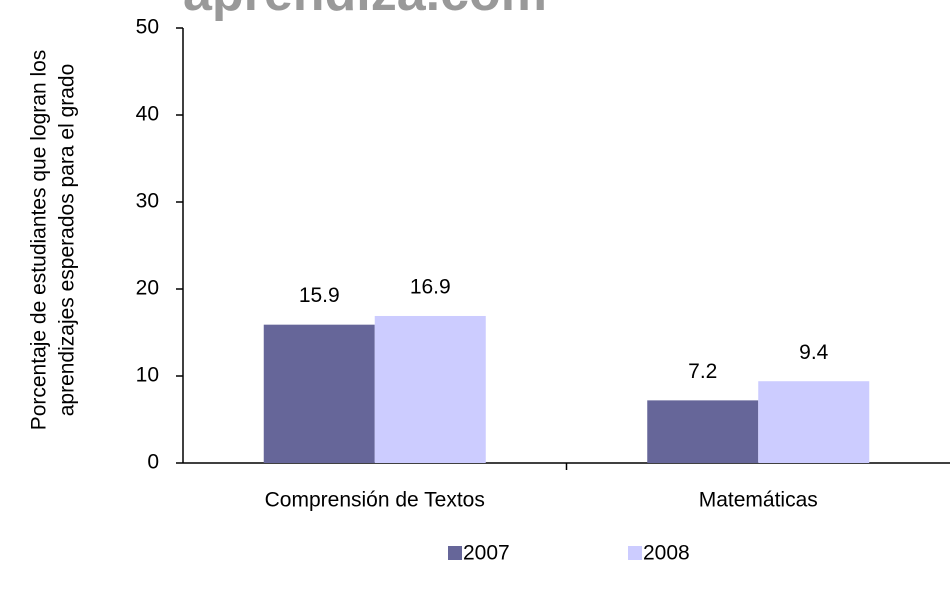  Describe the element at coordinates (365, 11) in the screenshot. I see `watermark: aprendiza.com` at that location.